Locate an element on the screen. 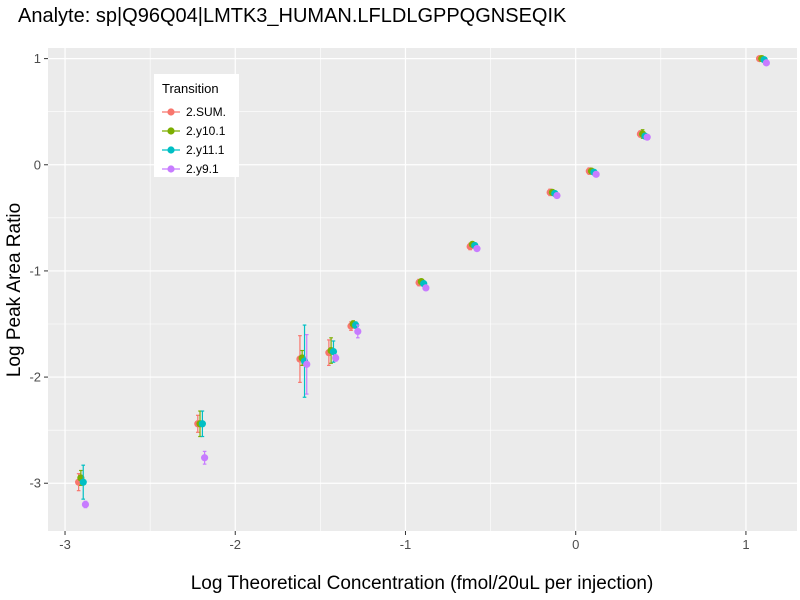 Image resolution: width=800 pixels, height=600 pixels. legend-item: 2.y10.1 is located at coordinates (194, 131).